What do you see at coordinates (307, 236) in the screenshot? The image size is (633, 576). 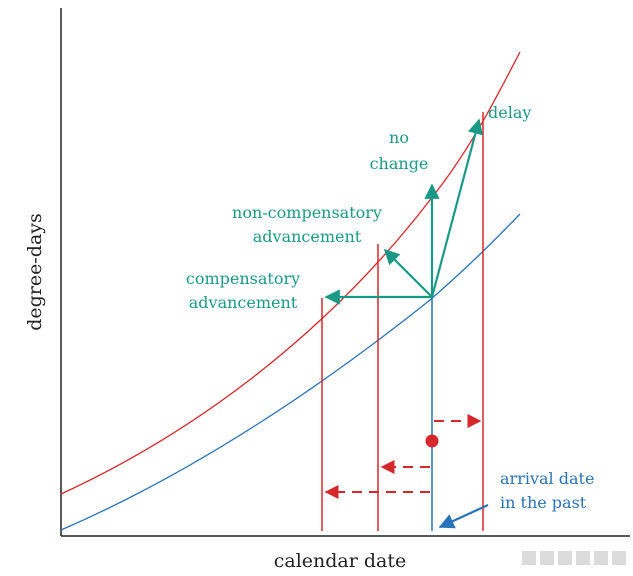 I see `noncompensatory-label-line2: advancement` at bounding box center [307, 236].